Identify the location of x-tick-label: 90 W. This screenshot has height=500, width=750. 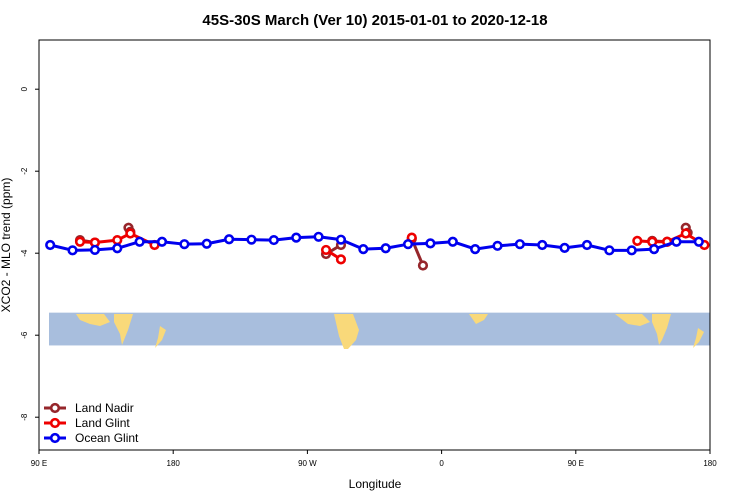
(307, 463).